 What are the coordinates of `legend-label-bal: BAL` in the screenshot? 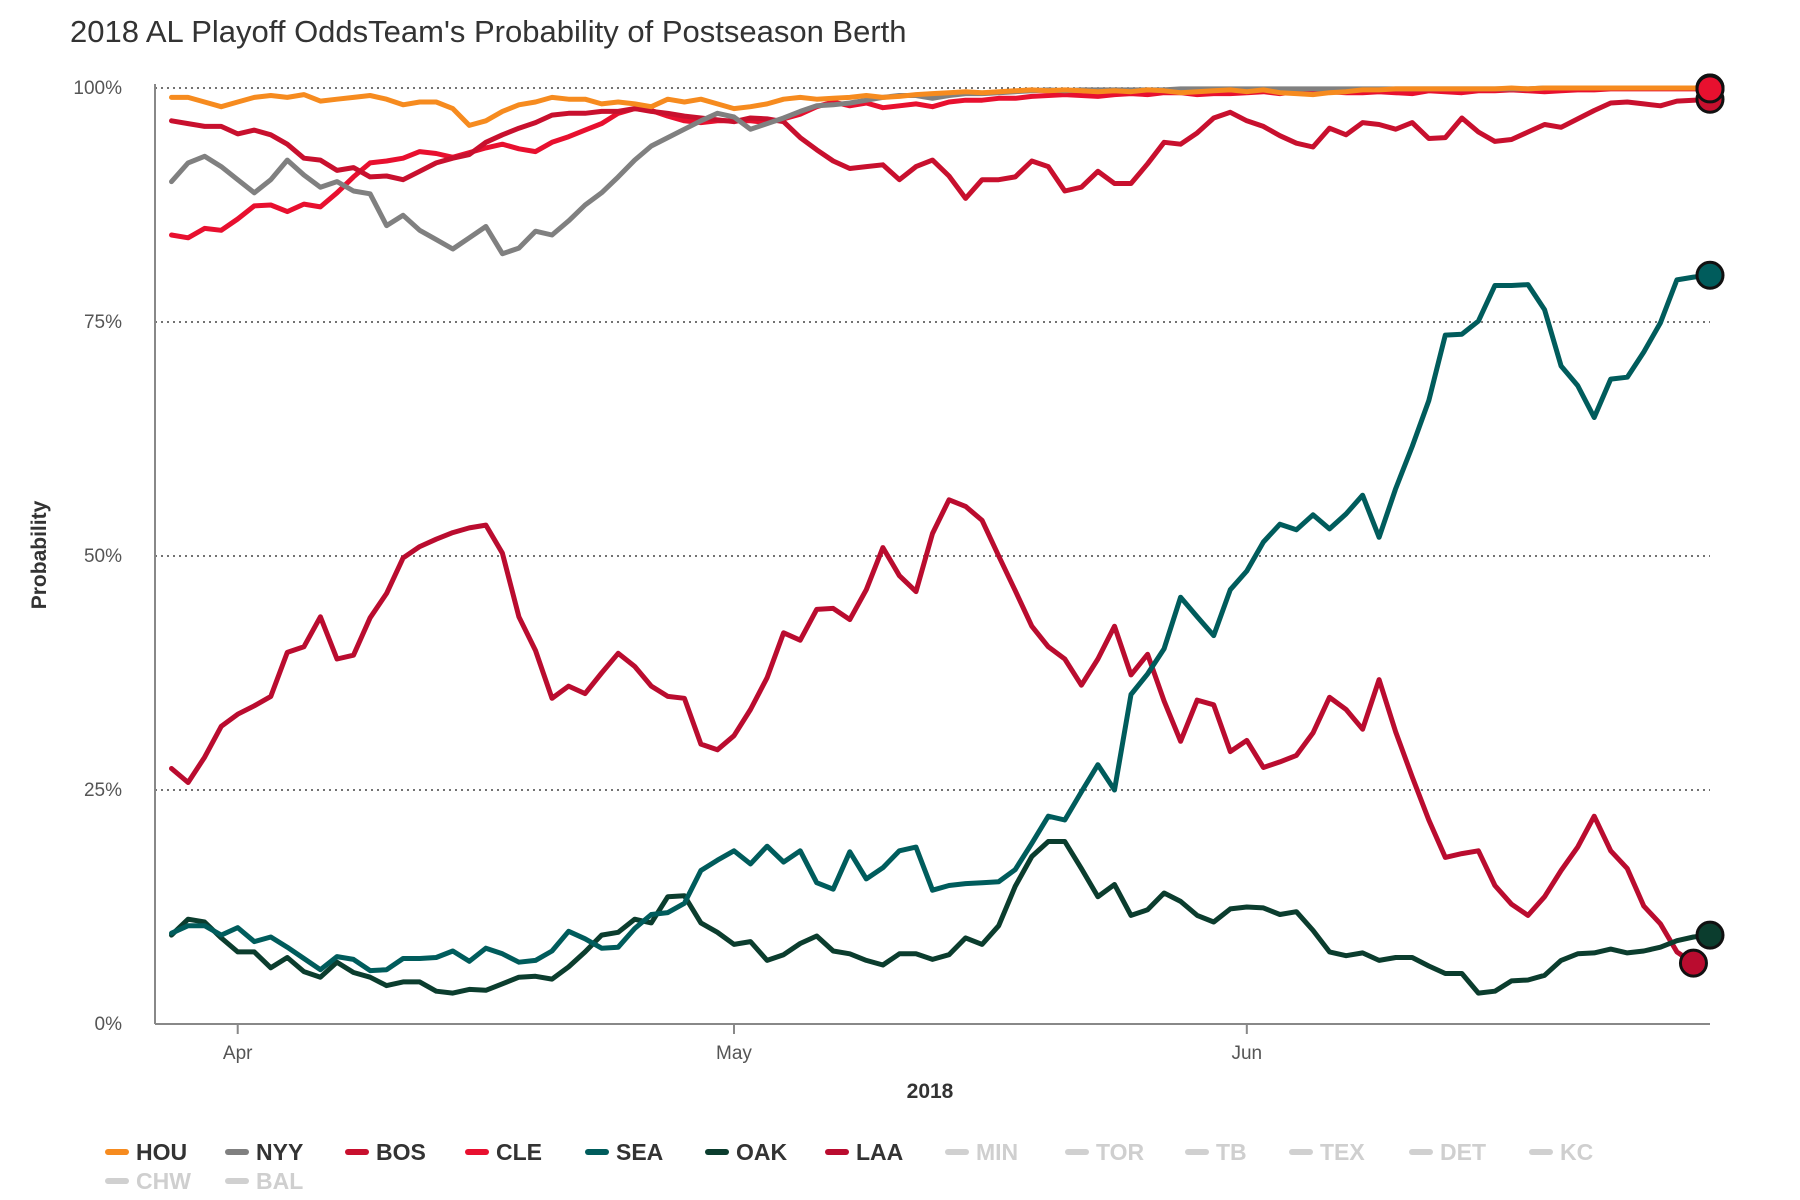 It's located at (279, 1181).